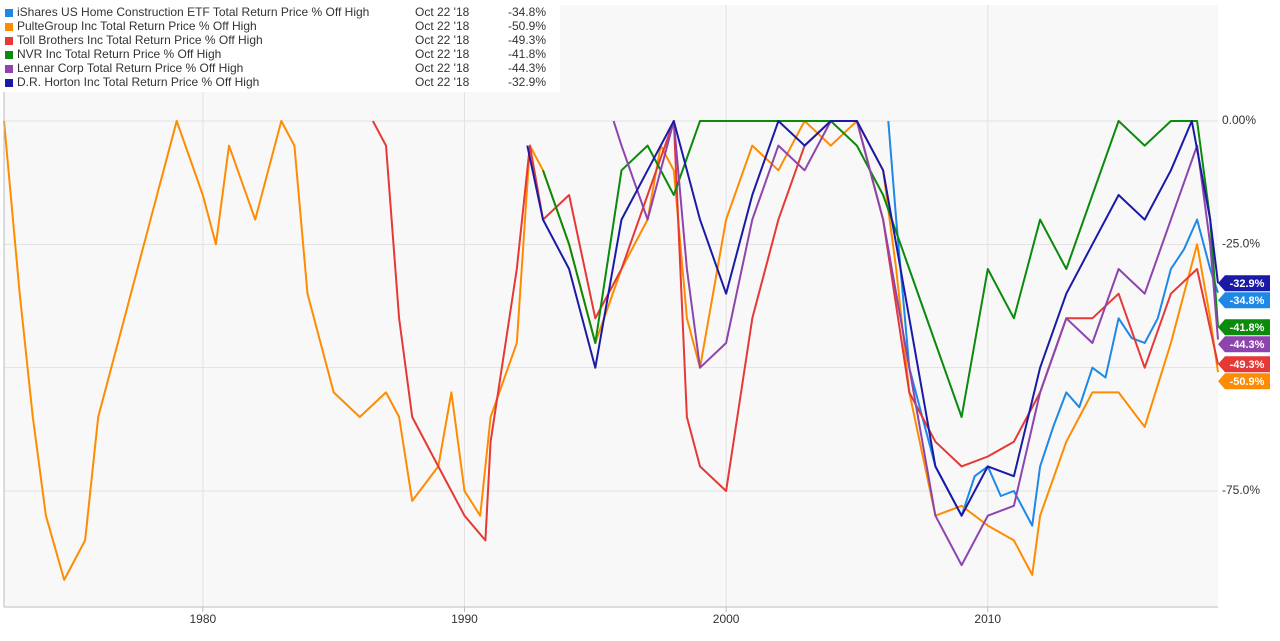 This screenshot has height=641, width=1280. I want to click on x-tick-label: 1990, so click(464, 619).